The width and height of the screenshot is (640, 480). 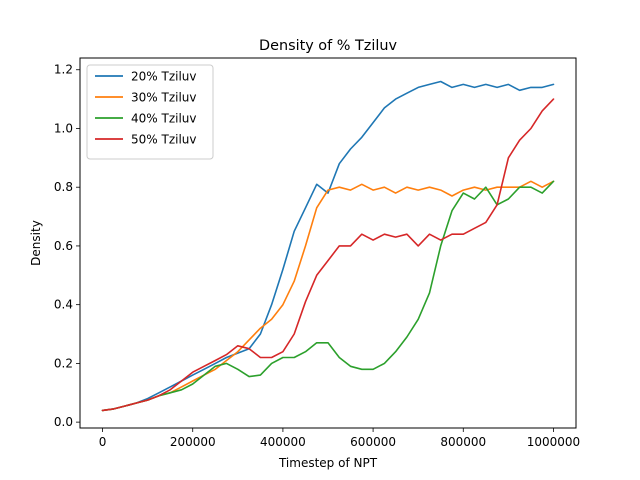 I want to click on x-tick-label: 0, so click(x=103, y=442).